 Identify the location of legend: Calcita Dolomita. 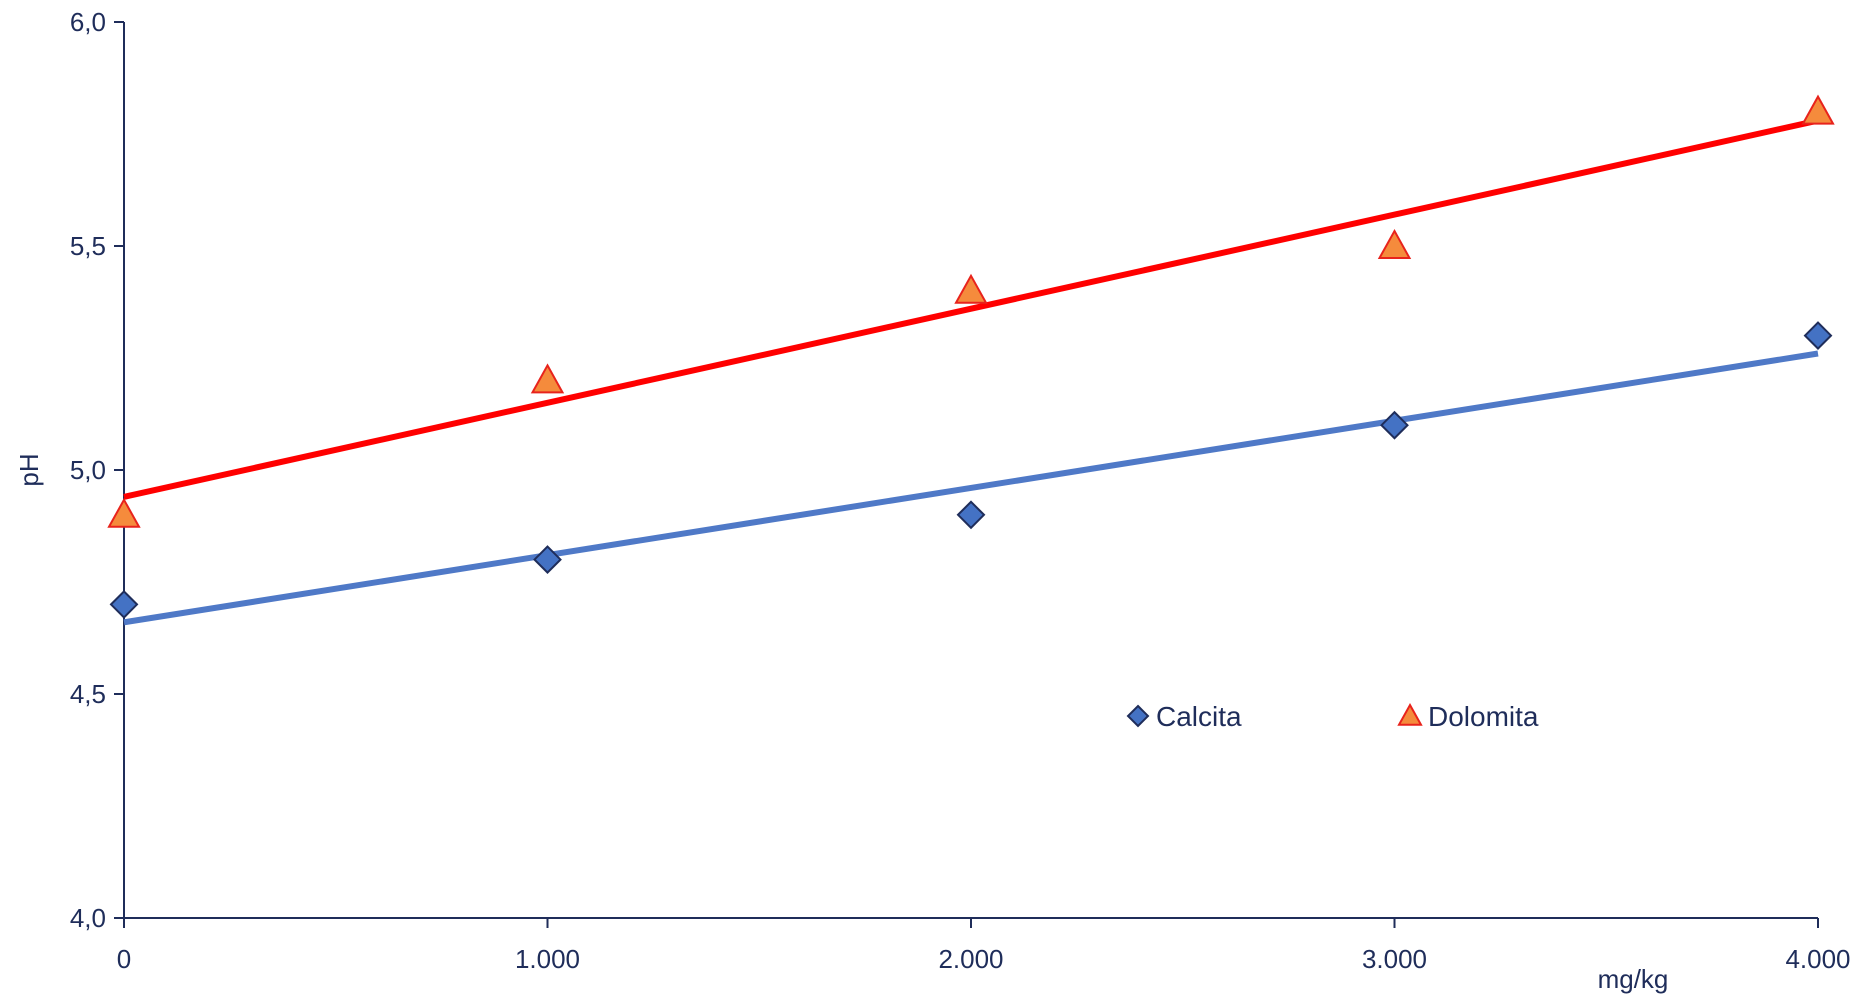
(1332, 716).